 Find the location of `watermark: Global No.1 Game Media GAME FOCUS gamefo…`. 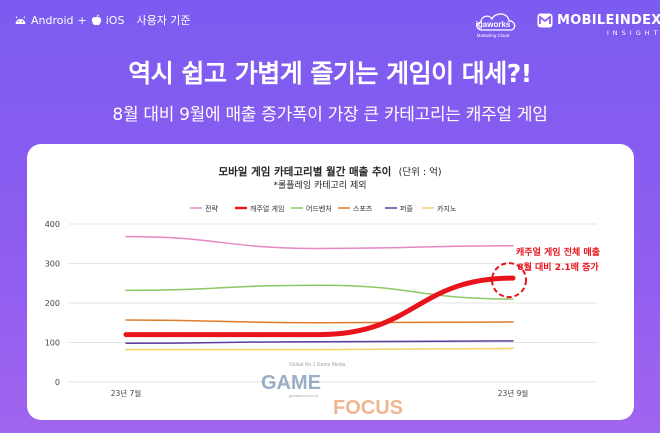

watermark: Global No.1 Game Media GAME FOCUS gamefo… is located at coordinates (332, 390).